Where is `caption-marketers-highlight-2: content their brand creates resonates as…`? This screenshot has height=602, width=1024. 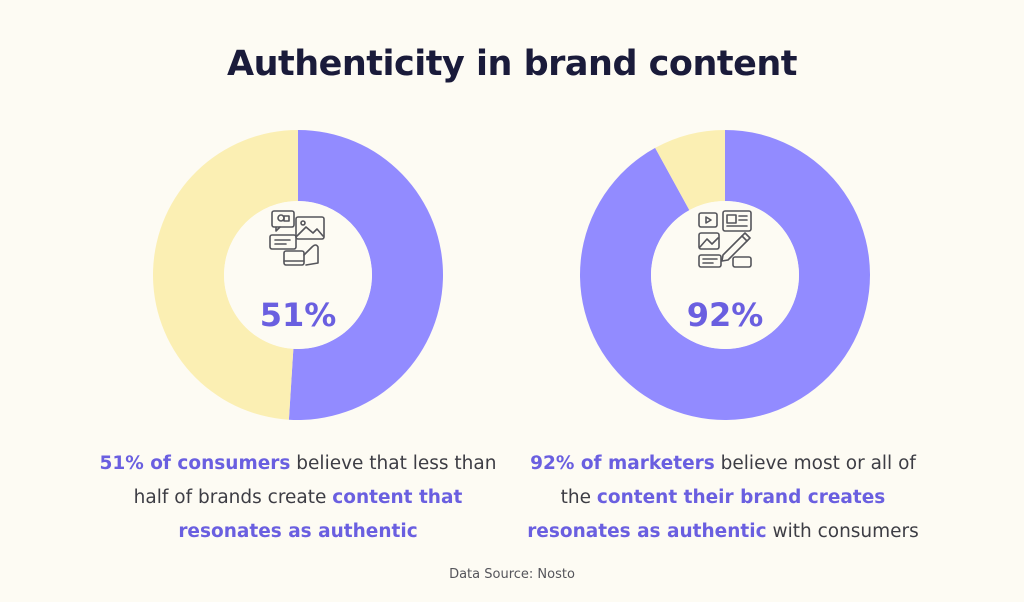 caption-marketers-highlight-2: content their brand creates resonates as… is located at coordinates (706, 514).